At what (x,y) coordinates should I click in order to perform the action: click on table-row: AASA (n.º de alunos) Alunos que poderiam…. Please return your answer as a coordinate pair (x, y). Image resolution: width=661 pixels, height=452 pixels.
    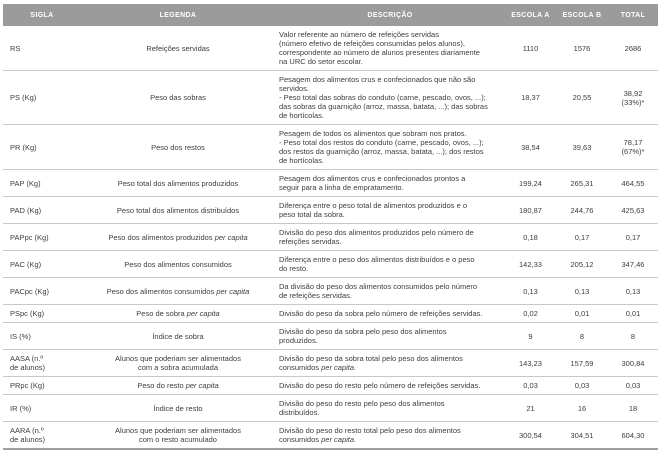
    Looking at the image, I should click on (330, 363).